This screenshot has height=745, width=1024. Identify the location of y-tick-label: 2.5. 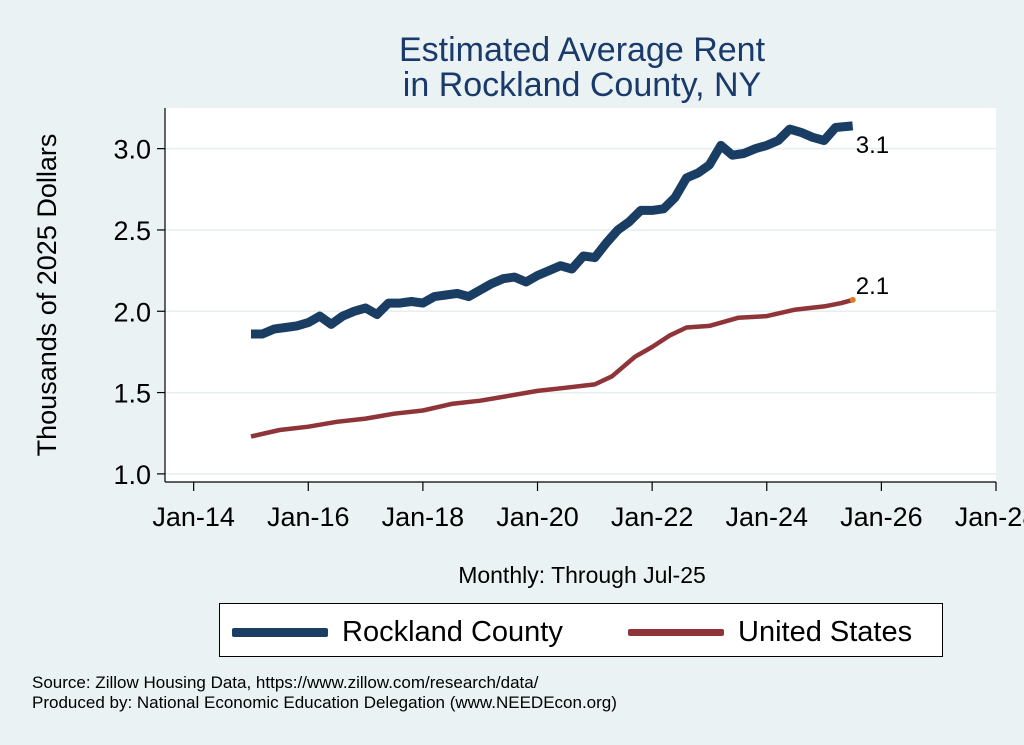
(132, 231).